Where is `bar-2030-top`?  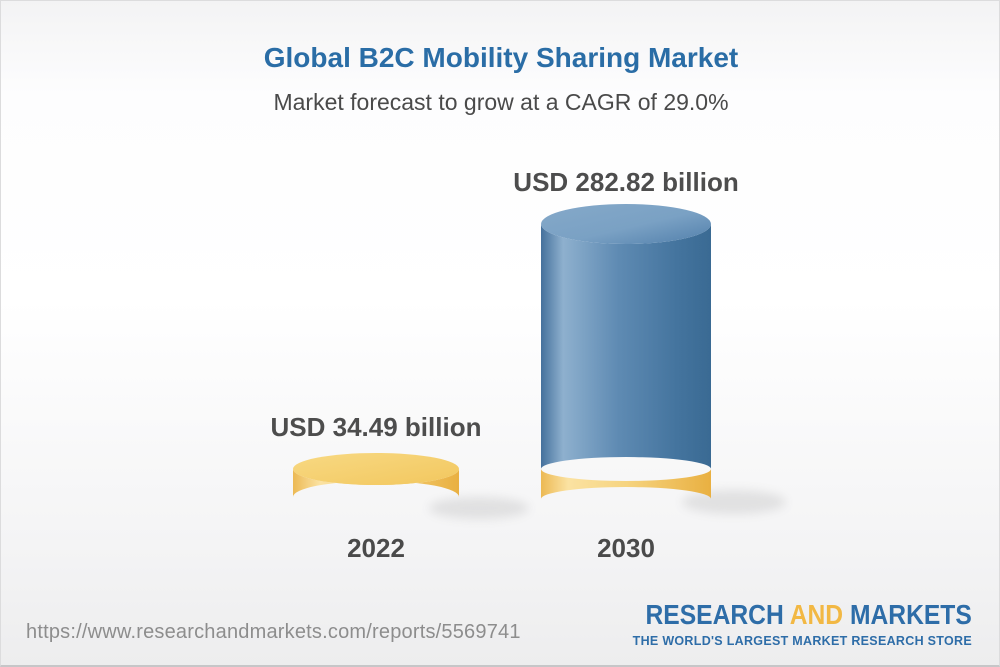 bar-2030-top is located at coordinates (626, 224).